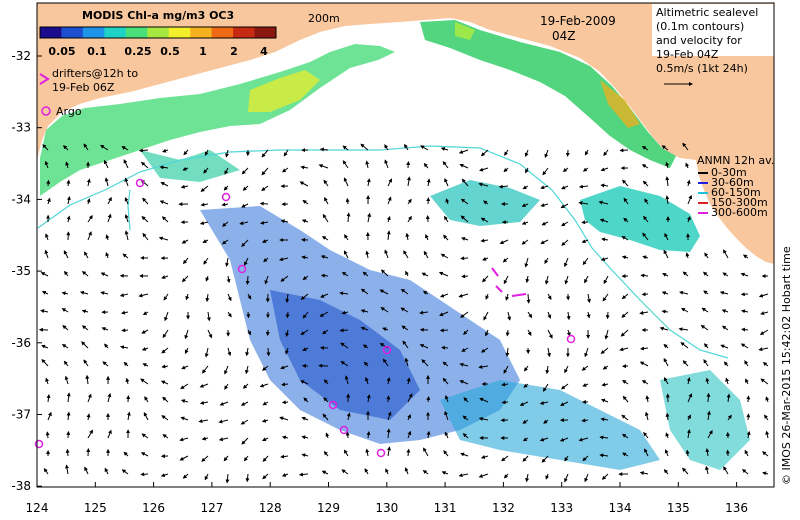 This screenshot has width=800, height=520. What do you see at coordinates (687, 54) in the screenshot?
I see `altimetry-line4: 19-Feb 04Z` at bounding box center [687, 54].